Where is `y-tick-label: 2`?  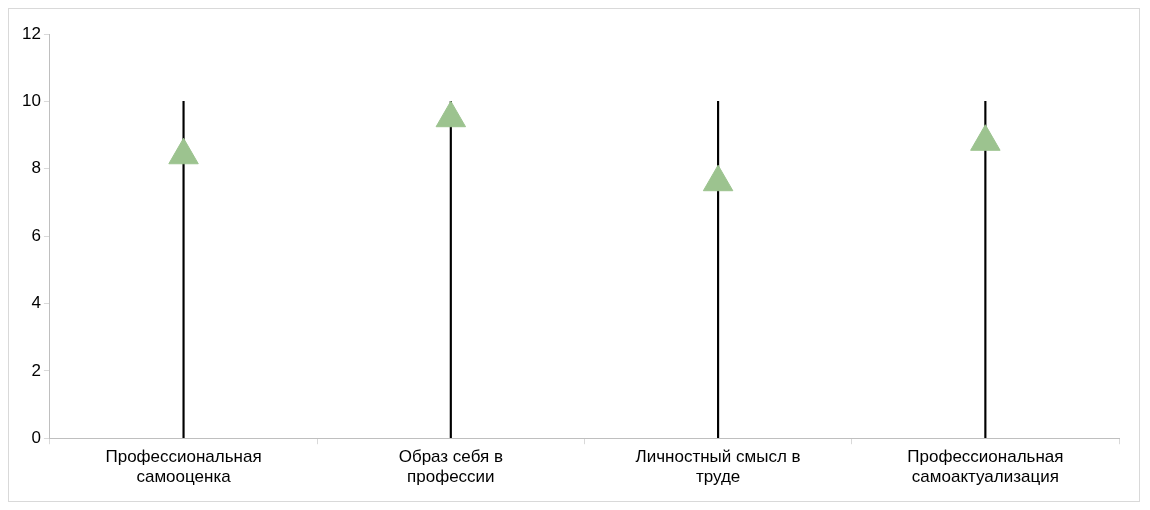 y-tick-label: 2 is located at coordinates (36, 370).